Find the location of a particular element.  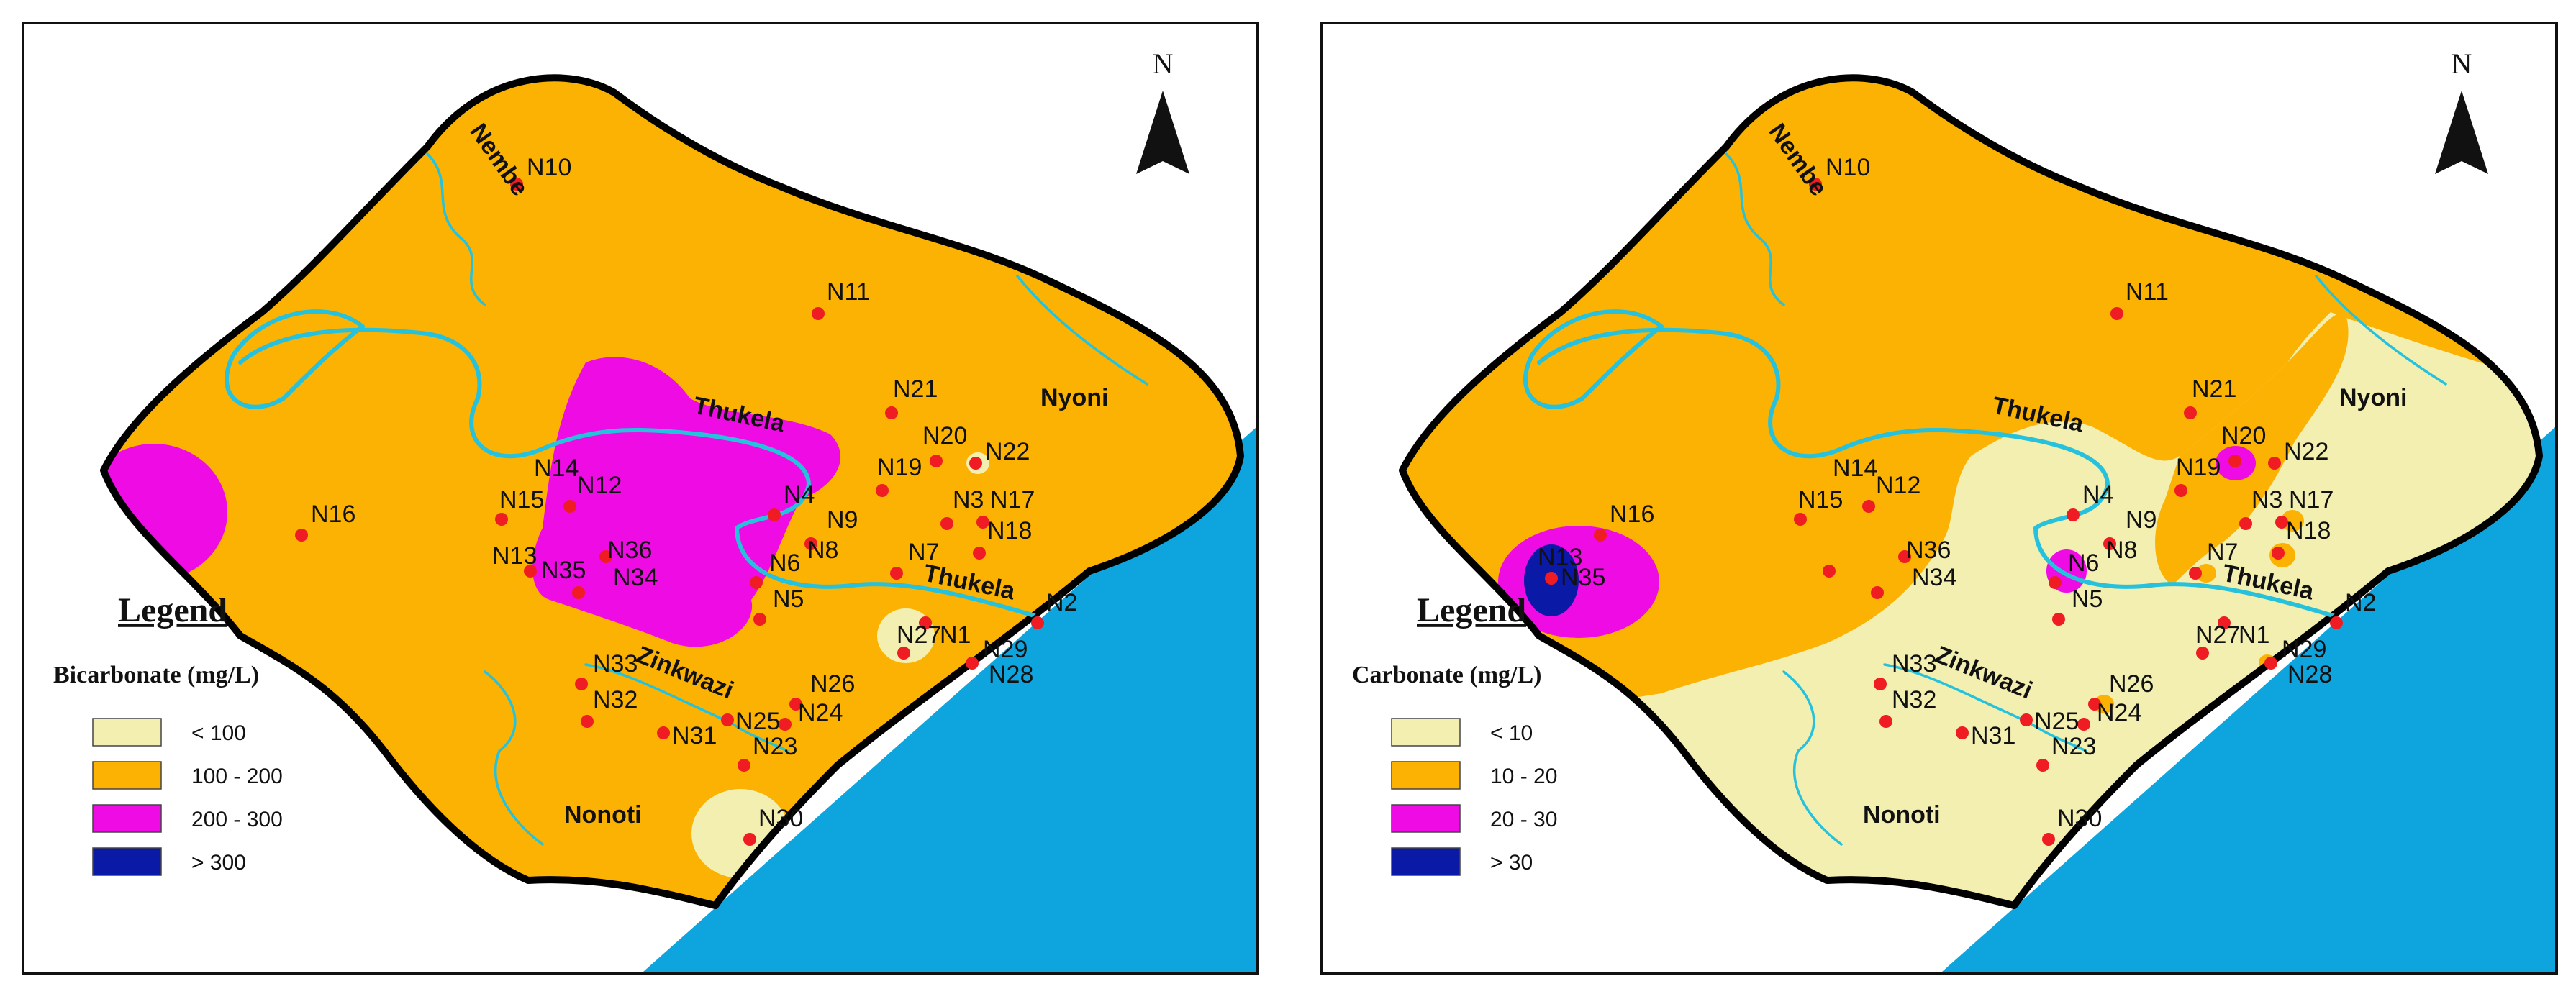

station-label: N2 is located at coordinates (2360, 602).